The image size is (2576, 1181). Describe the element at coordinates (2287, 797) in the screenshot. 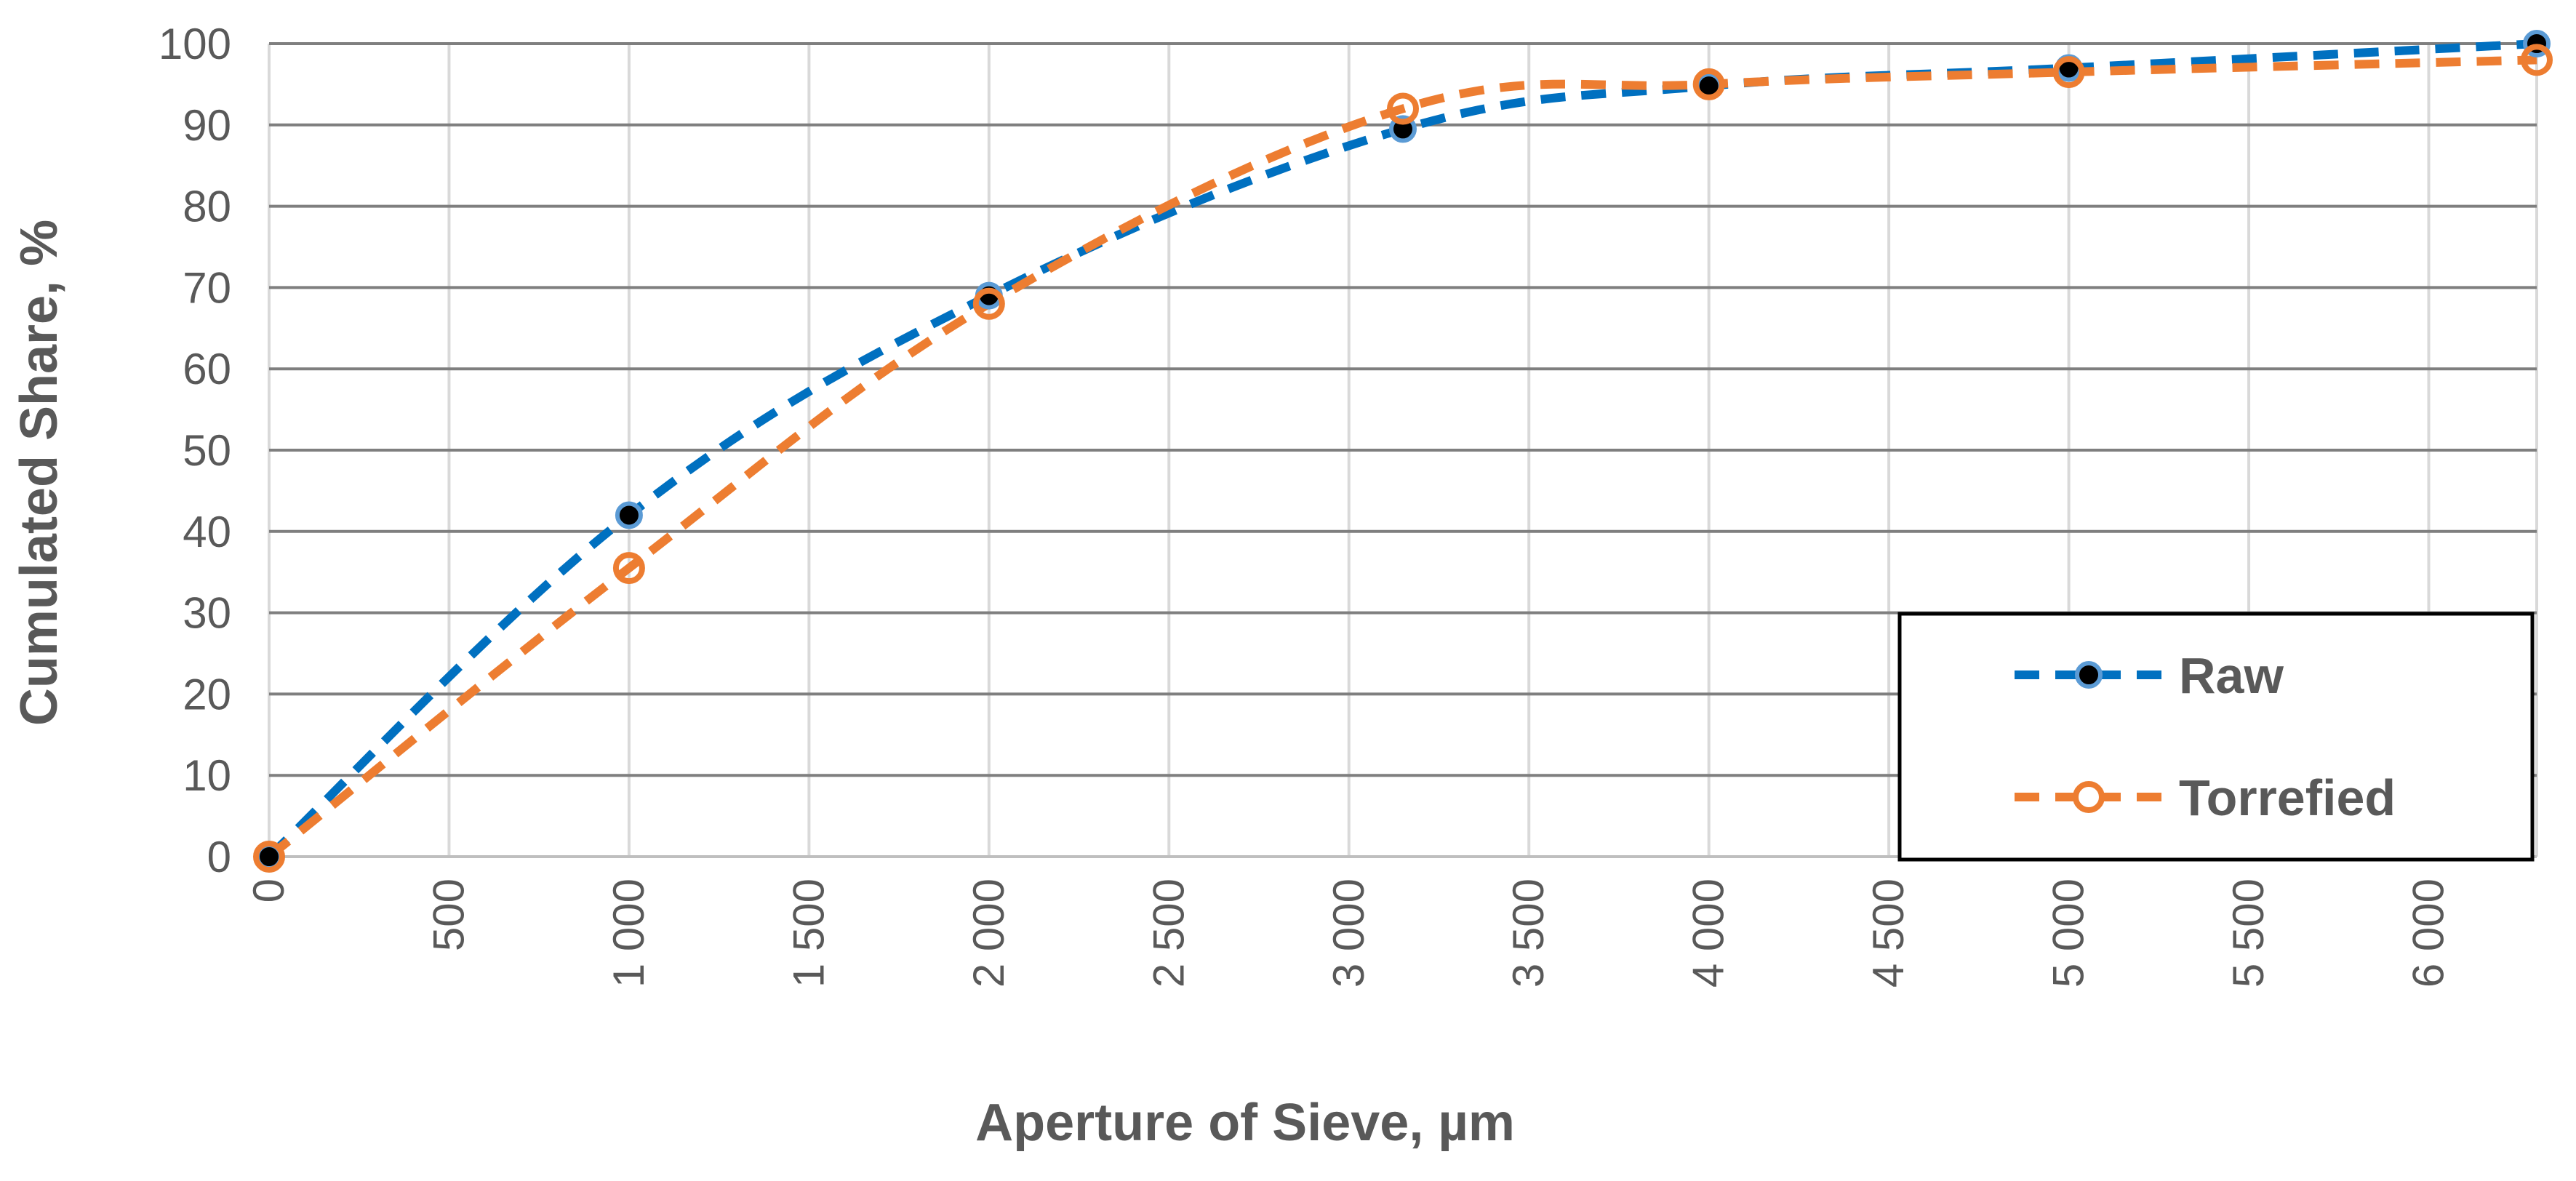

I see `legend-label-torrefied: Torrefied` at that location.